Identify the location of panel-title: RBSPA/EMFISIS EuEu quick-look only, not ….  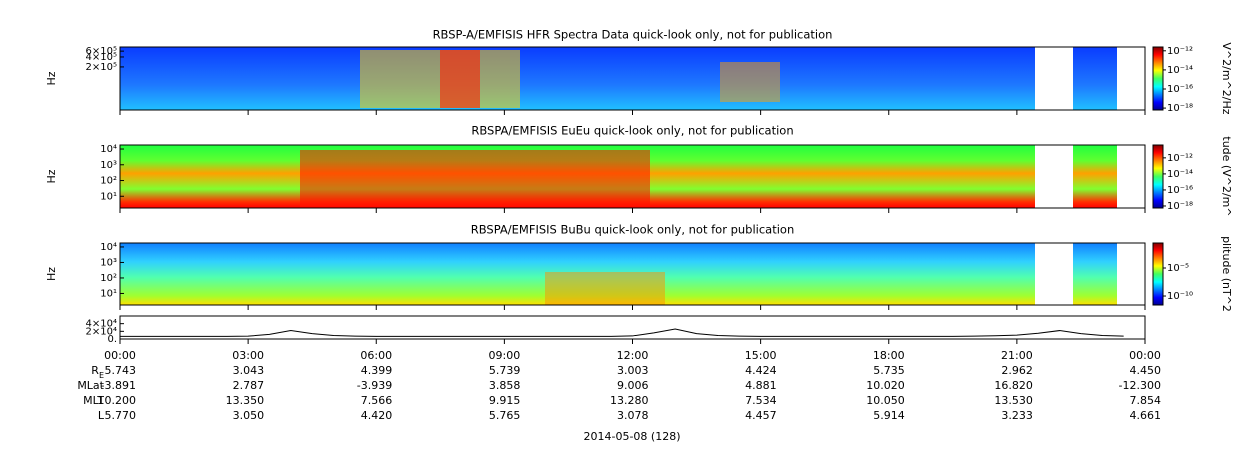
(632, 131).